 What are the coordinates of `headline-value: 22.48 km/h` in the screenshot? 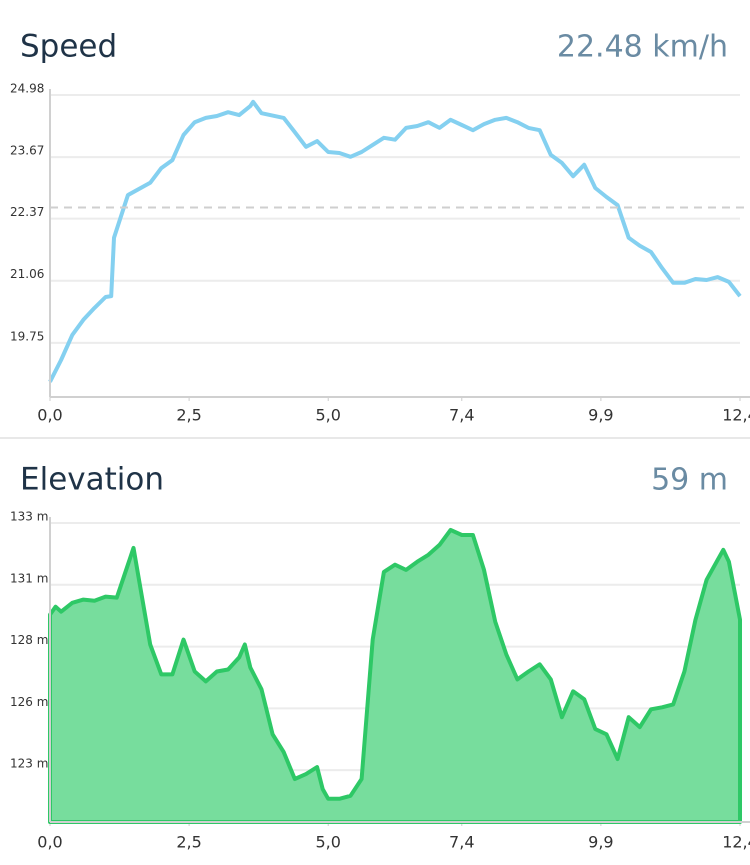 It's located at (642, 47).